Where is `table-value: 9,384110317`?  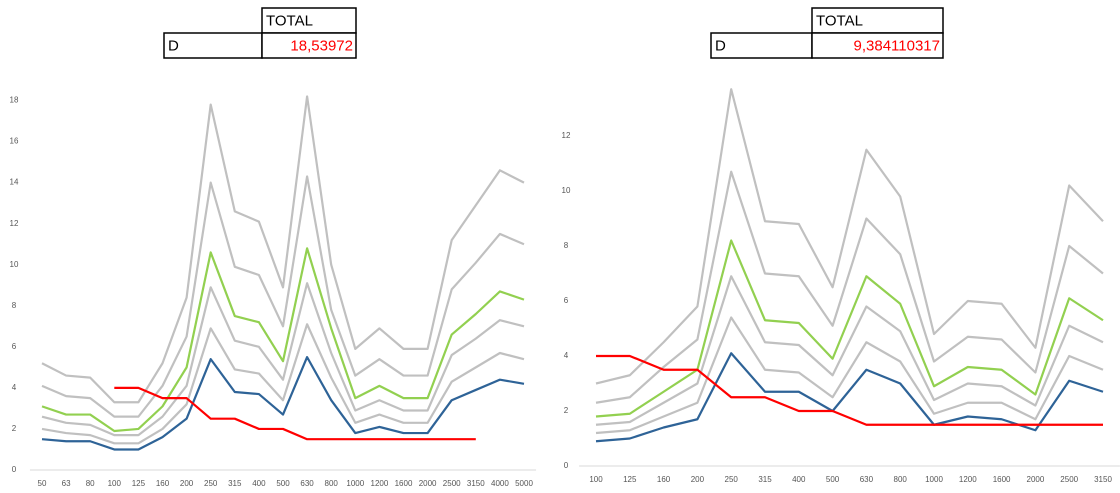 table-value: 9,384110317 is located at coordinates (897, 45).